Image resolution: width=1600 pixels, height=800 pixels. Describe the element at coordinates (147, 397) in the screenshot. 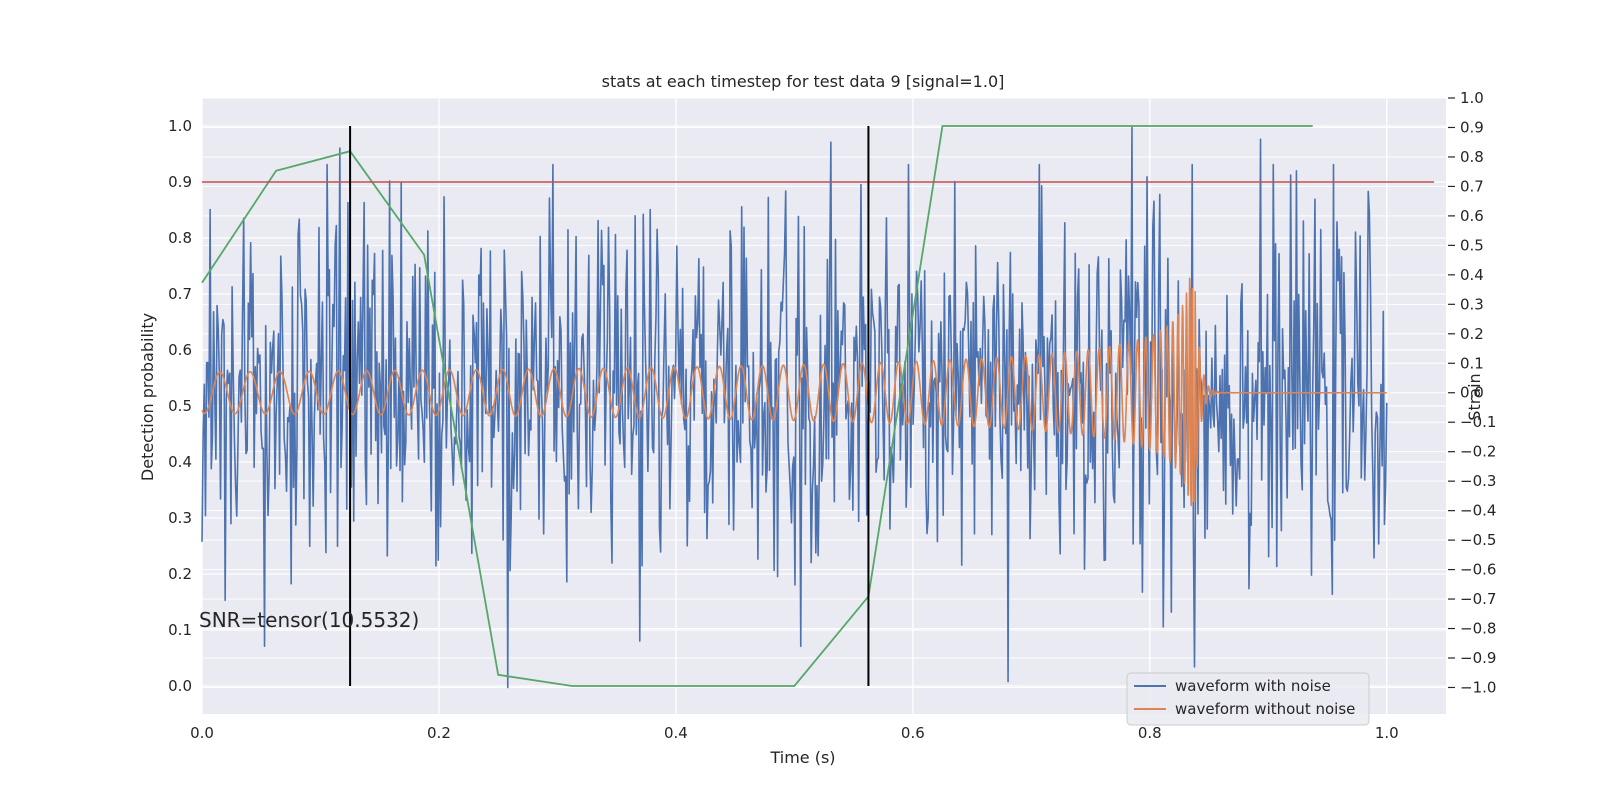

I see `y-axis-label-left: Detection probability` at that location.